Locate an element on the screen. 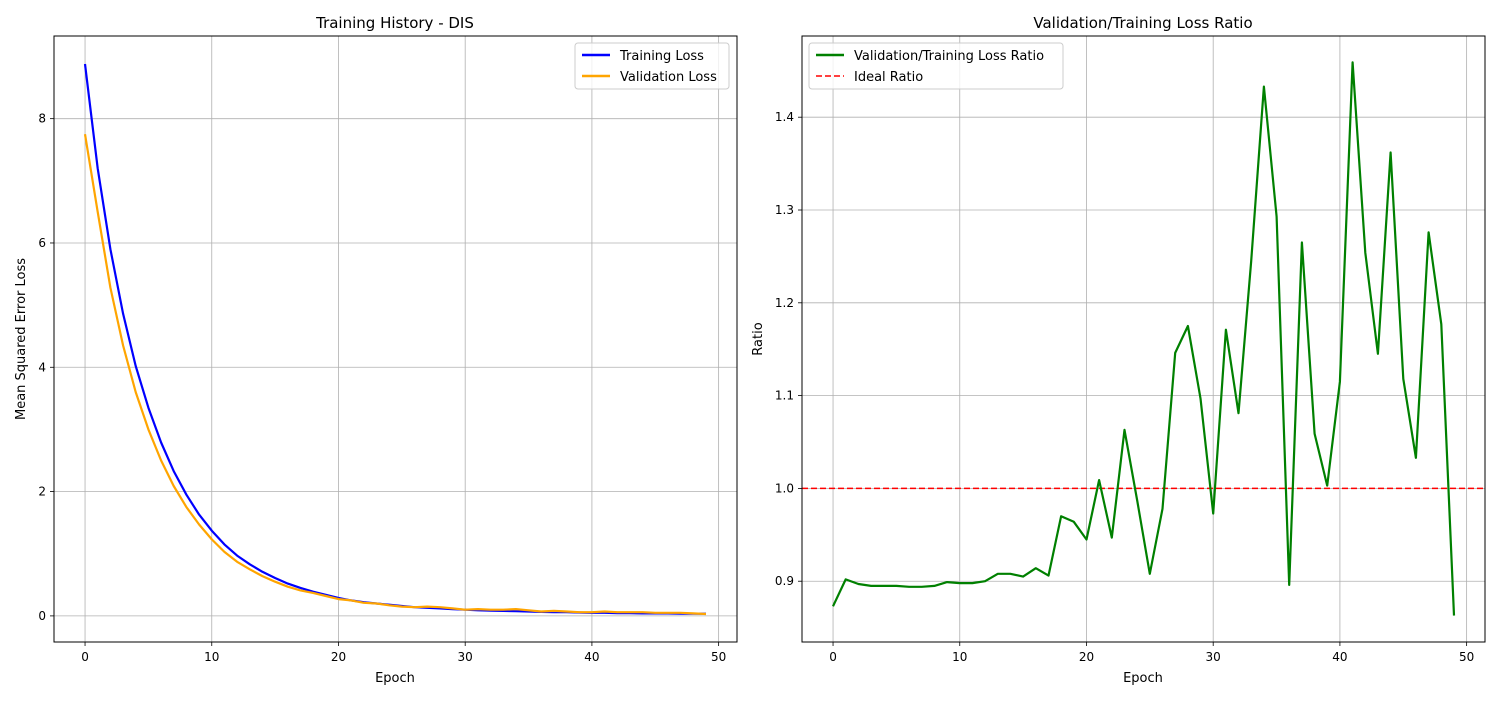 The height and width of the screenshot is (704, 1500). legend-label-ratio: Validation/Training Loss Ratio is located at coordinates (949, 56).